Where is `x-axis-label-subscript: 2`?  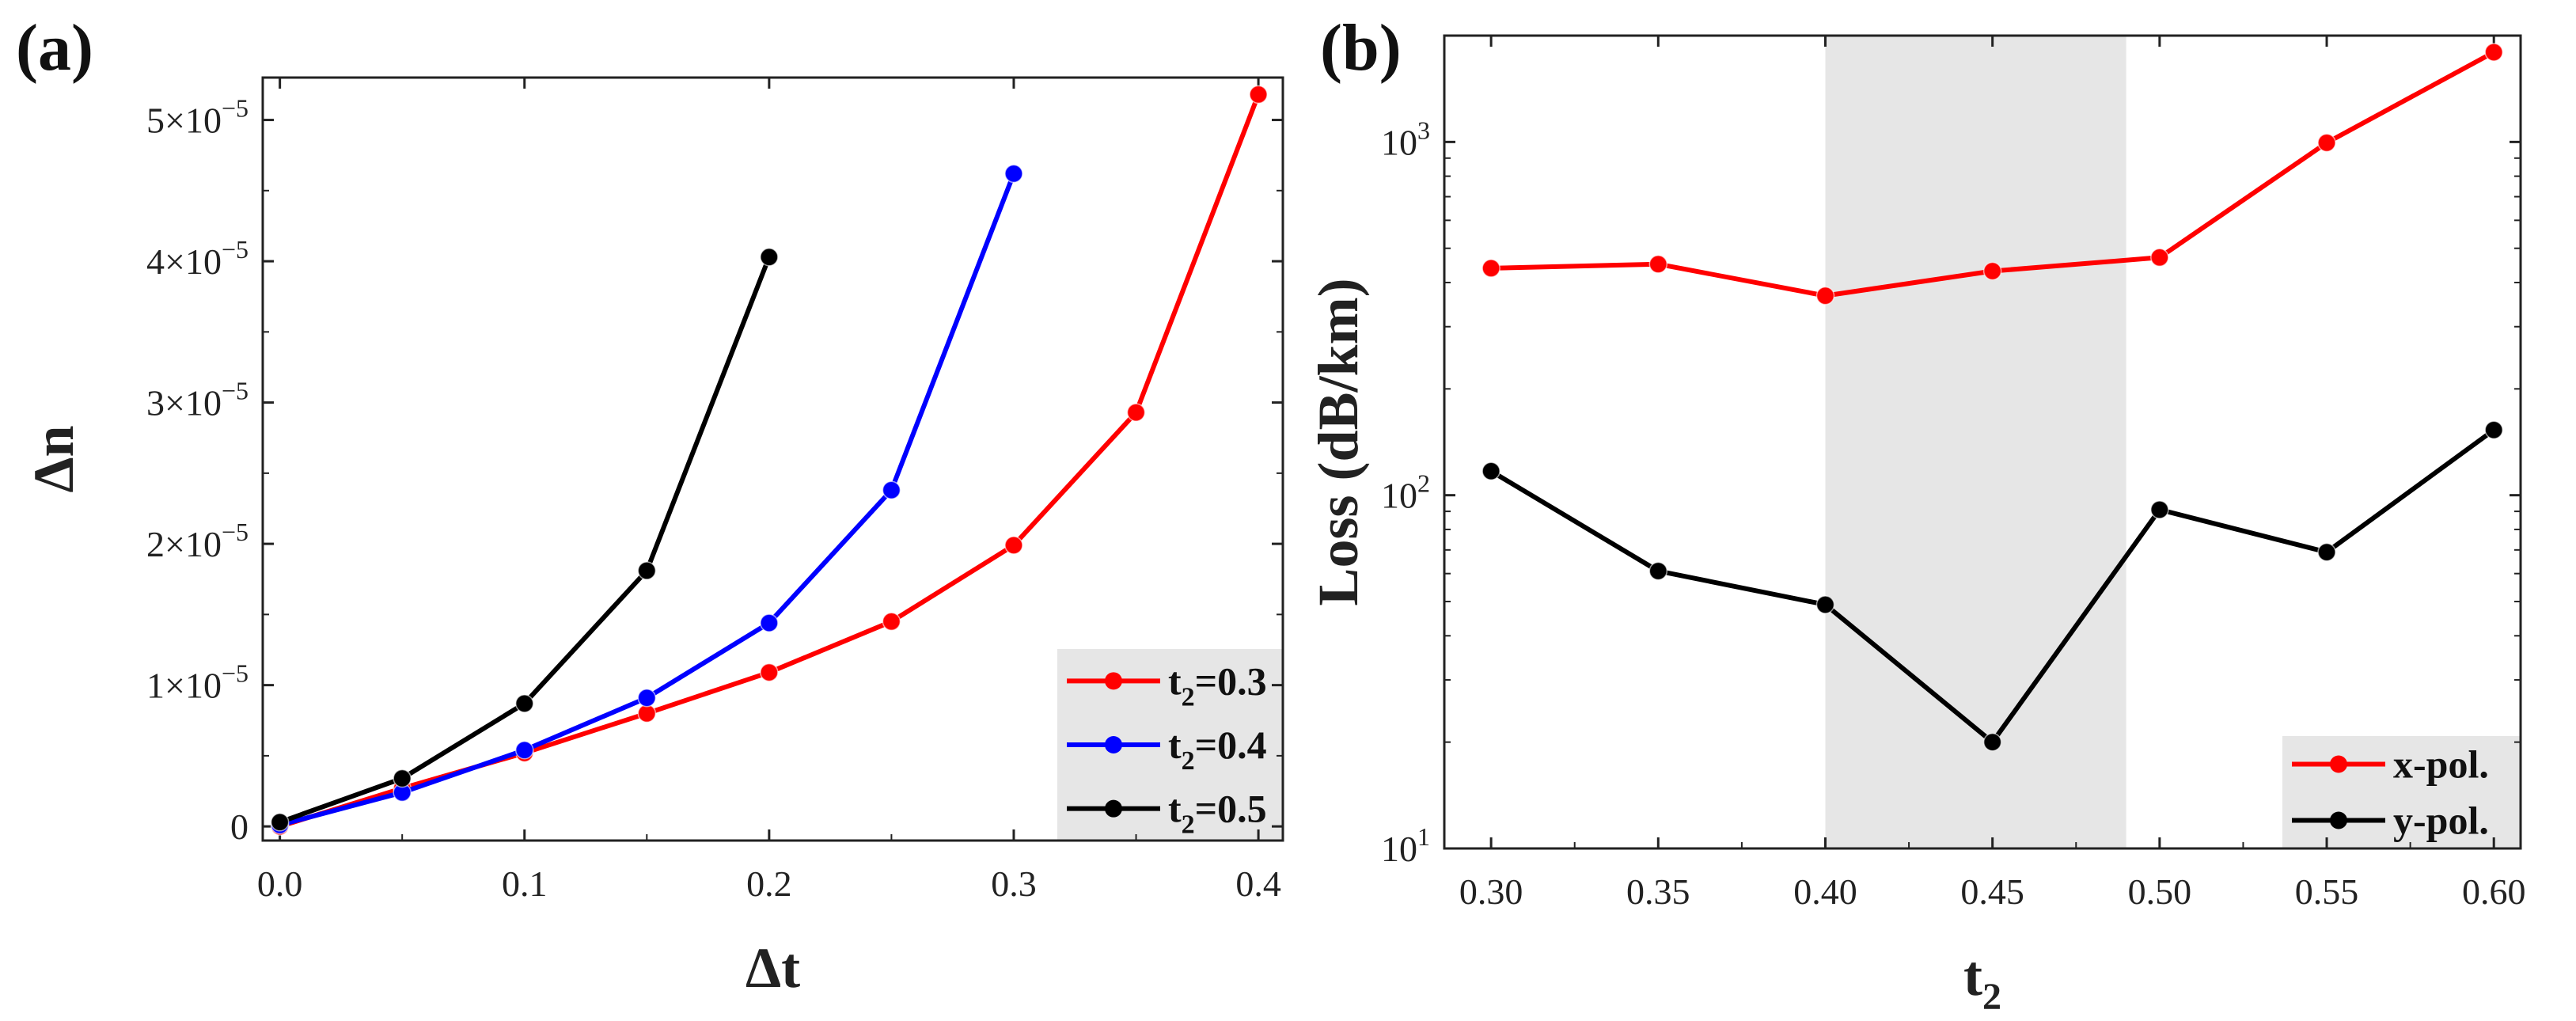 x-axis-label-subscript: 2 is located at coordinates (1991, 997).